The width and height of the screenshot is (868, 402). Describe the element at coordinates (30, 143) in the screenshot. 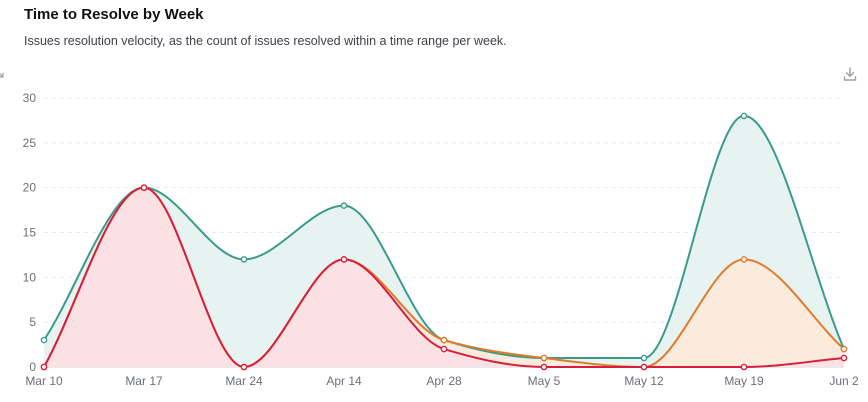

I see `y-tick-label: 25` at that location.